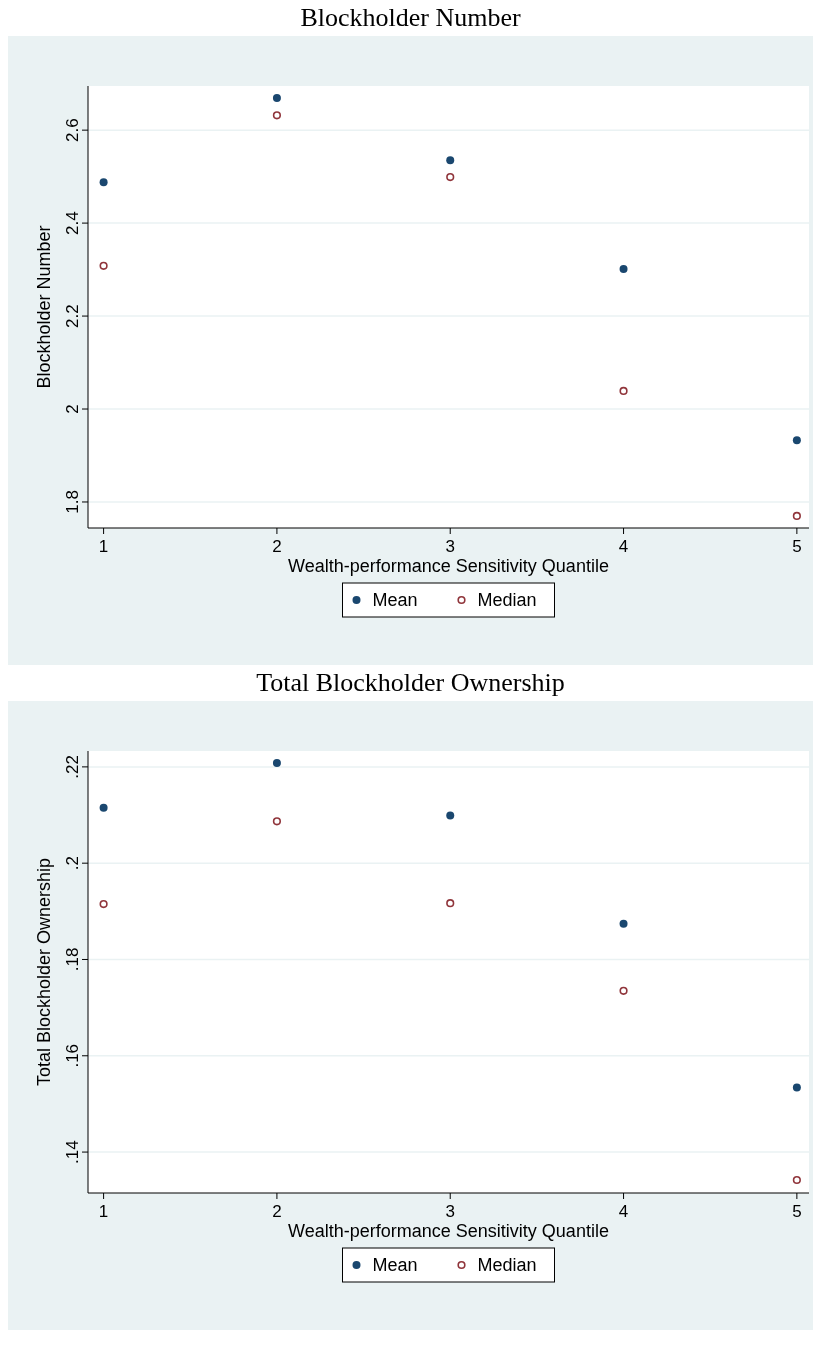 This screenshot has height=1345, width=821. Describe the element at coordinates (72, 316) in the screenshot. I see `y-tick-label: 2.2` at that location.